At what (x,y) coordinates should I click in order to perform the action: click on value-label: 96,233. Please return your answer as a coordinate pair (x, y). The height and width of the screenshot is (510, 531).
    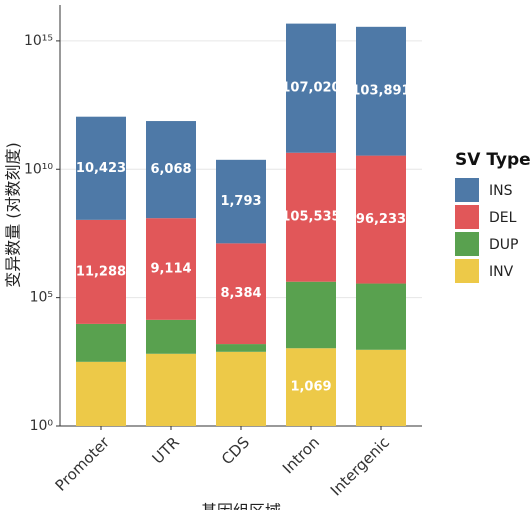
    Looking at the image, I should click on (381, 219).